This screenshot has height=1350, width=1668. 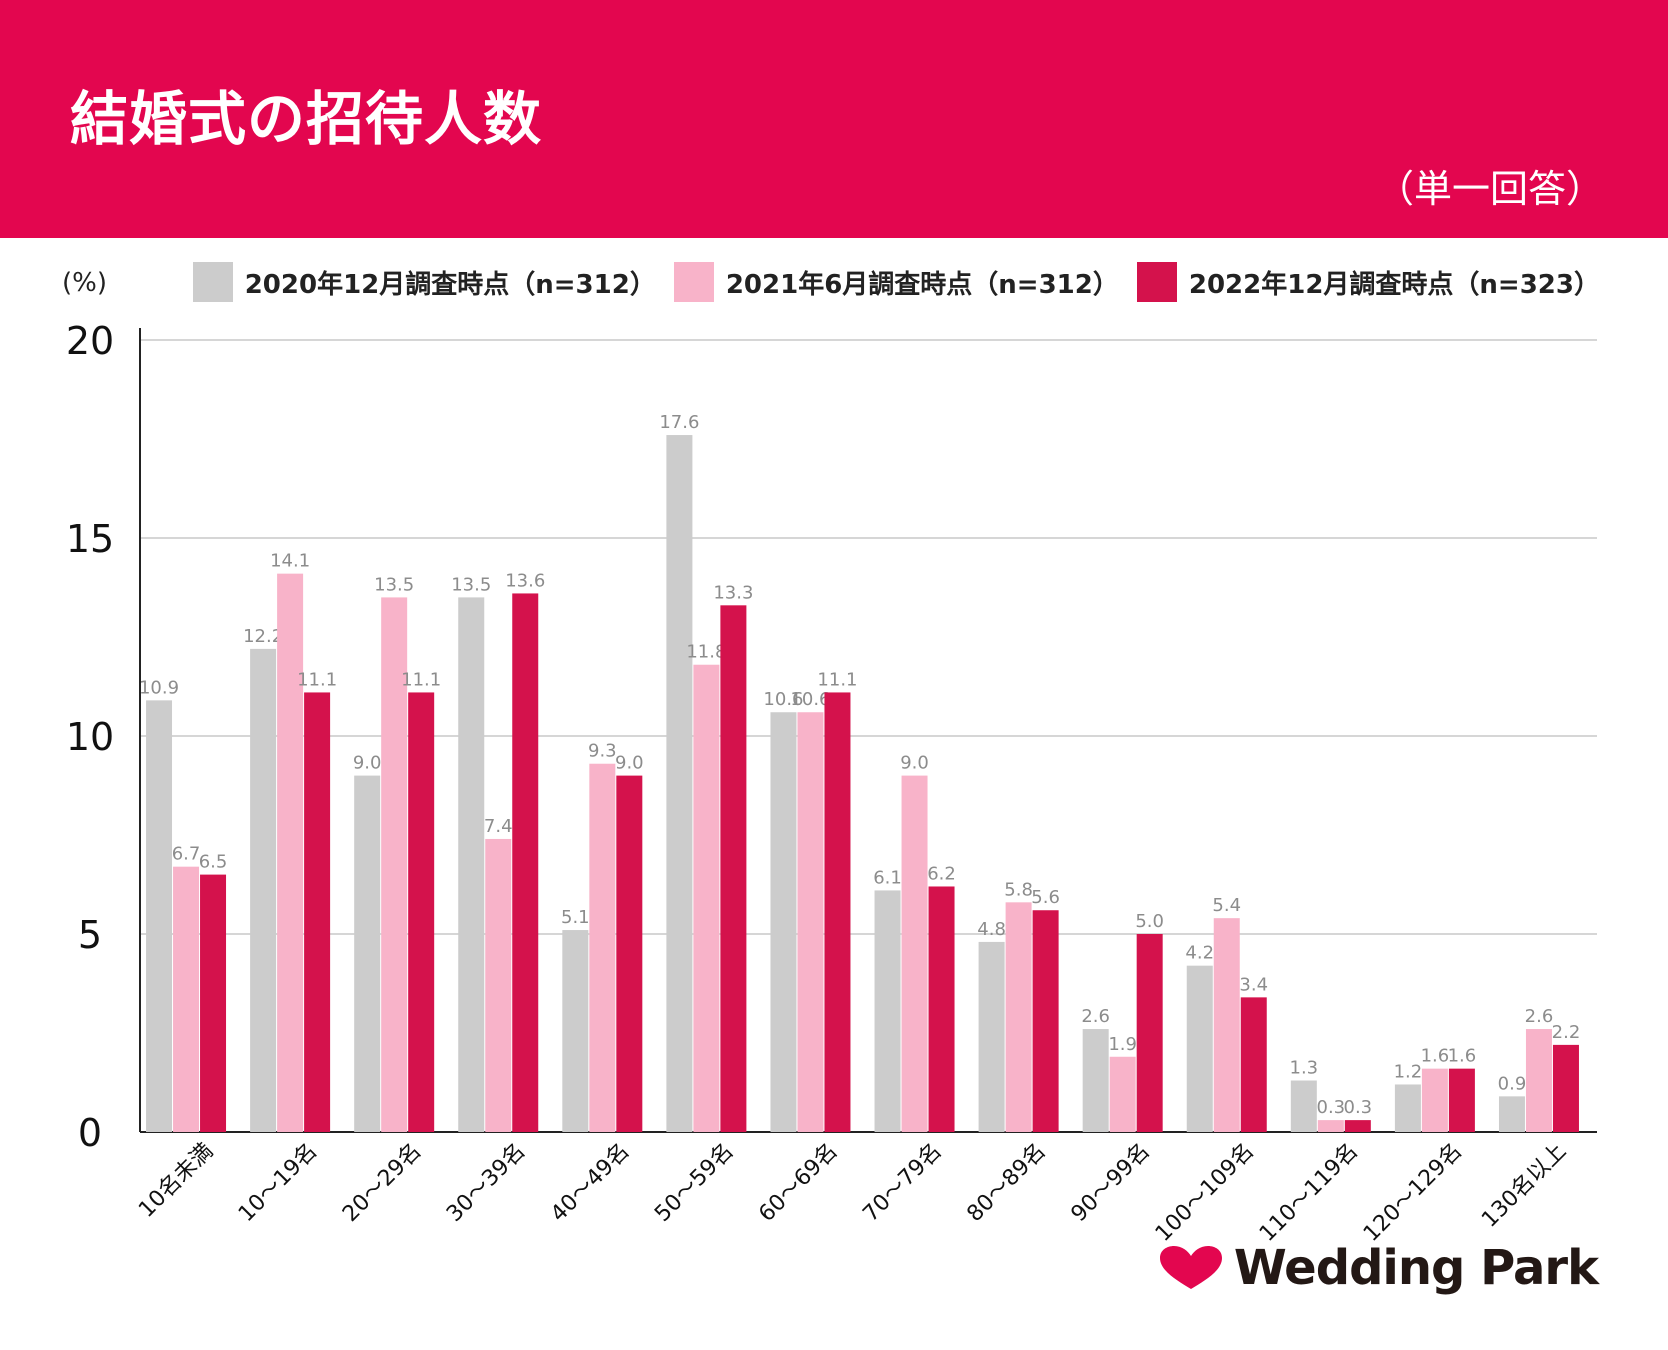 I want to click on y-tick-label: 10, so click(x=90, y=737).